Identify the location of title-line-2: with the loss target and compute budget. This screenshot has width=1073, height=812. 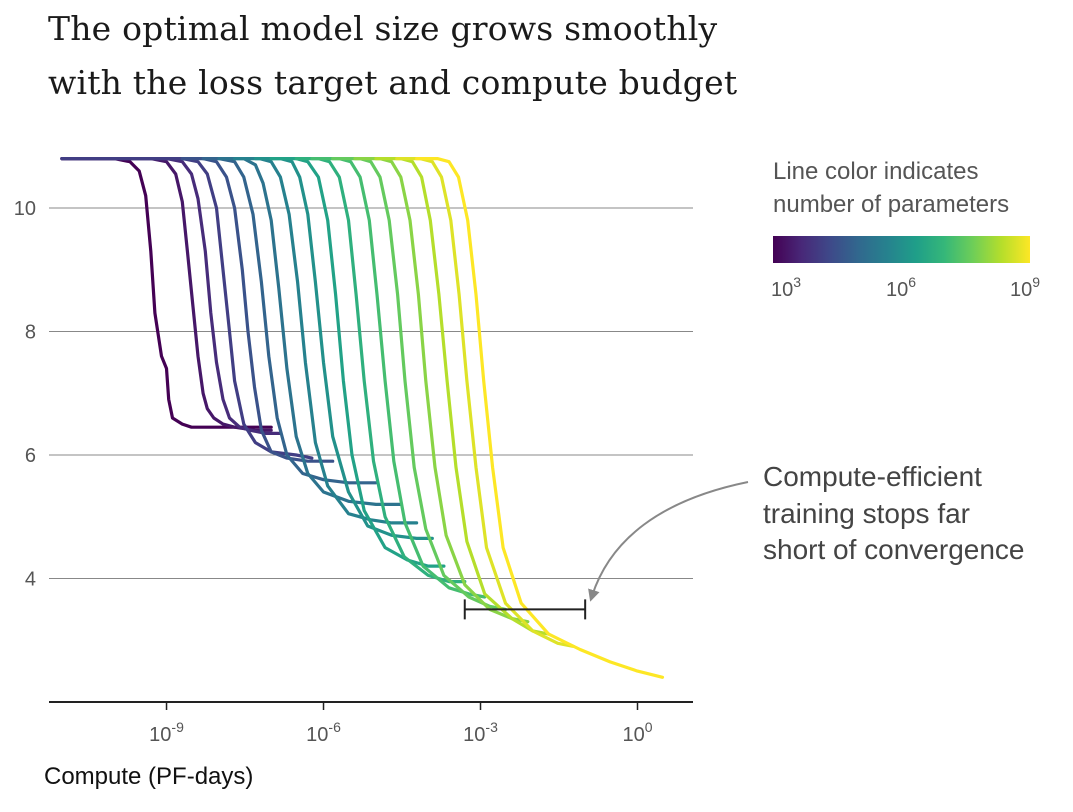
(393, 82).